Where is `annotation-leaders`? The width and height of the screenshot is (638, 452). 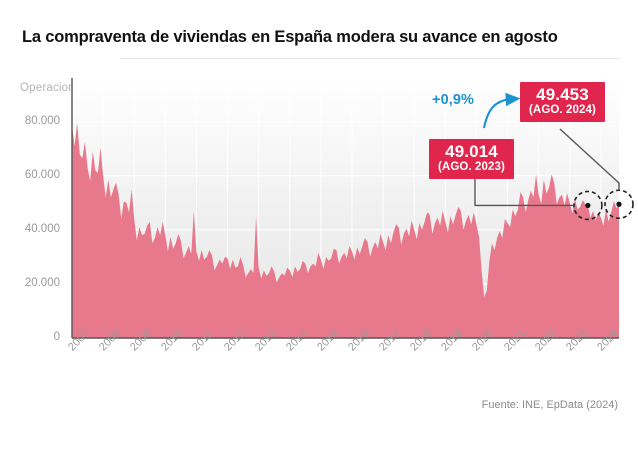
annotation-leaders is located at coordinates (554, 156).